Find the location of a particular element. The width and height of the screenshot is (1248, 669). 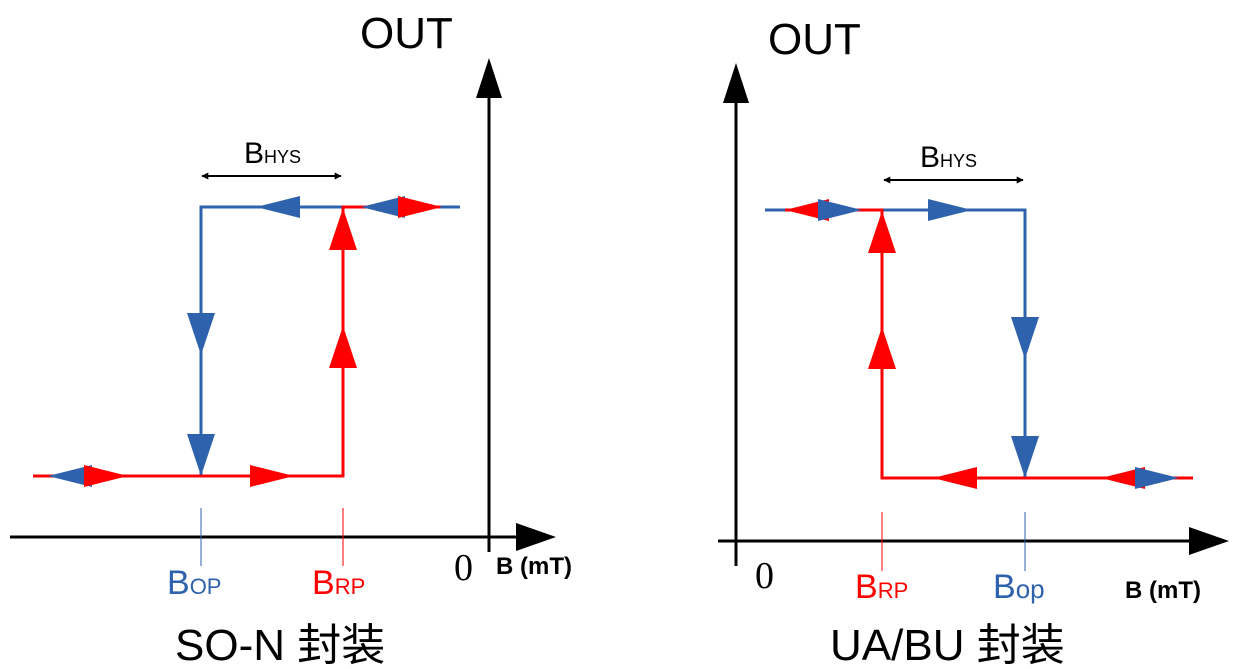

left-blue-arrow-top-left is located at coordinates (278, 207).